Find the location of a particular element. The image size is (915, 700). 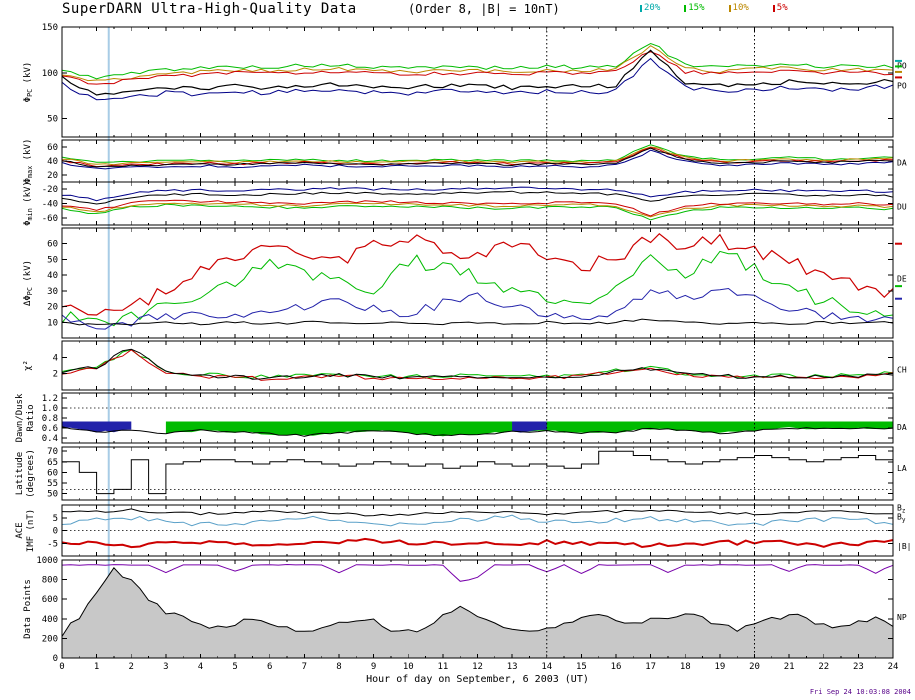

panel-box-chi-squared is located at coordinates (477, 365).